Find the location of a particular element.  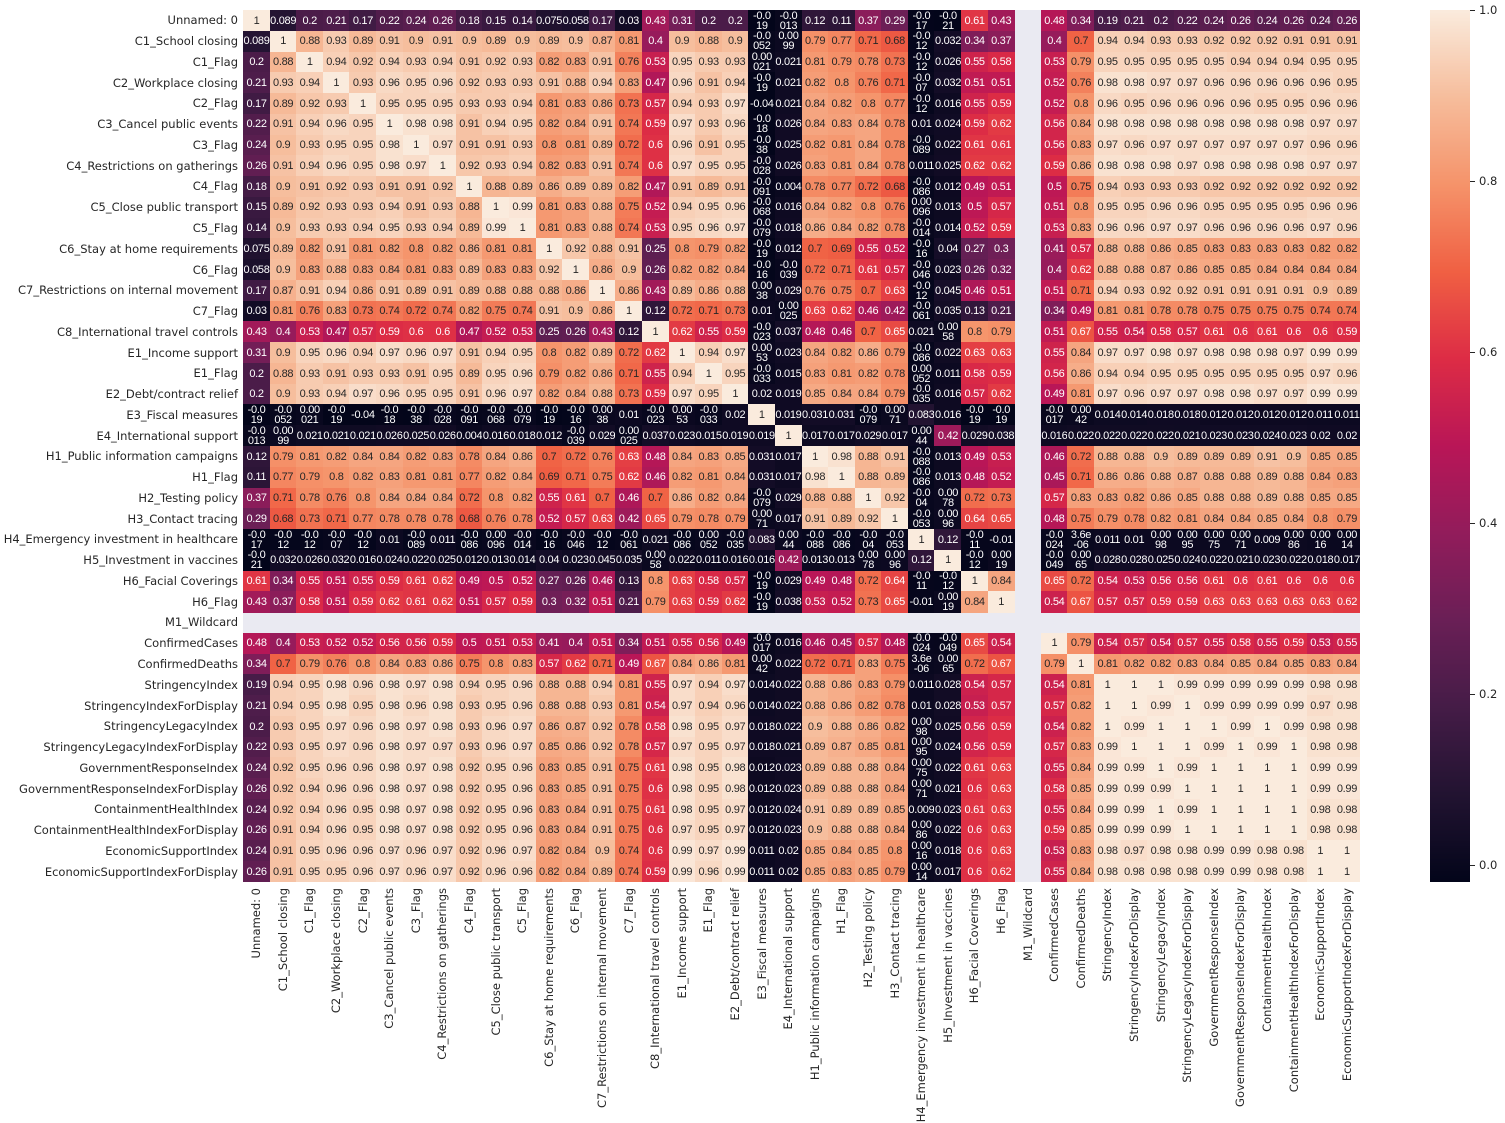

heatmap-cell: 0.48 is located at coordinates (257, 643).